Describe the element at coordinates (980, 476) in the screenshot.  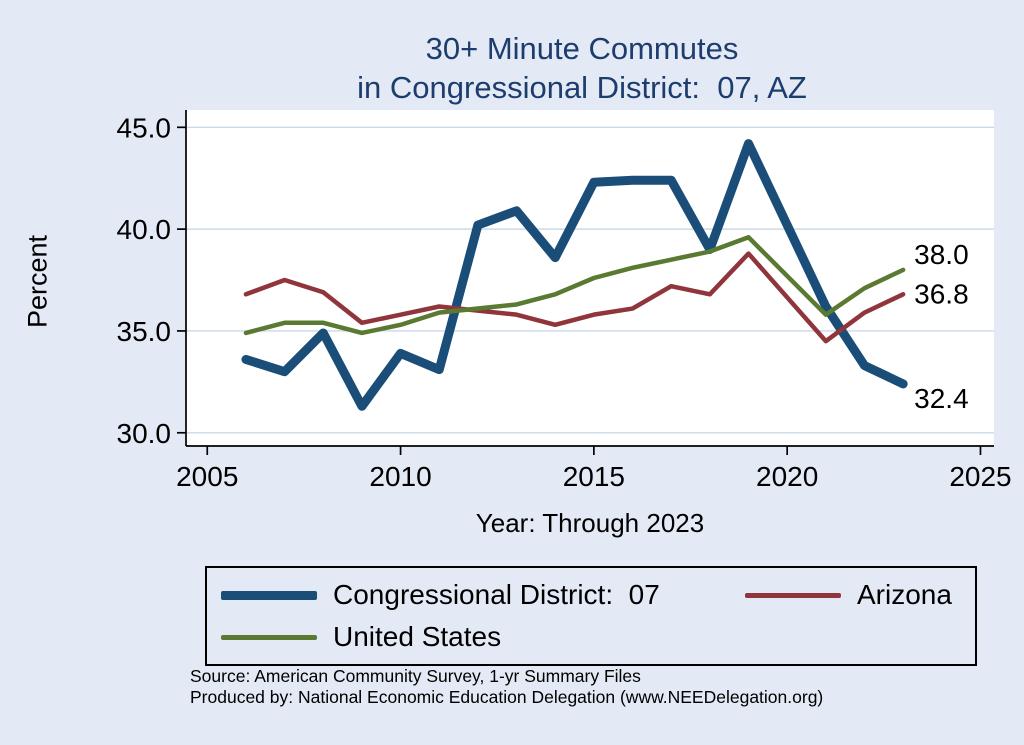
I see `x-tick-label: 2025` at that location.